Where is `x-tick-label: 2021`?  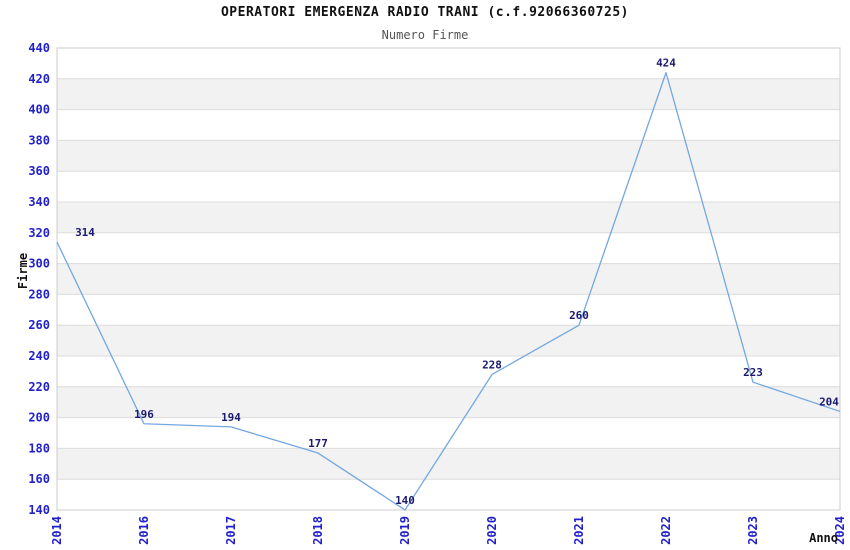
x-tick-label: 2021 is located at coordinates (579, 530).